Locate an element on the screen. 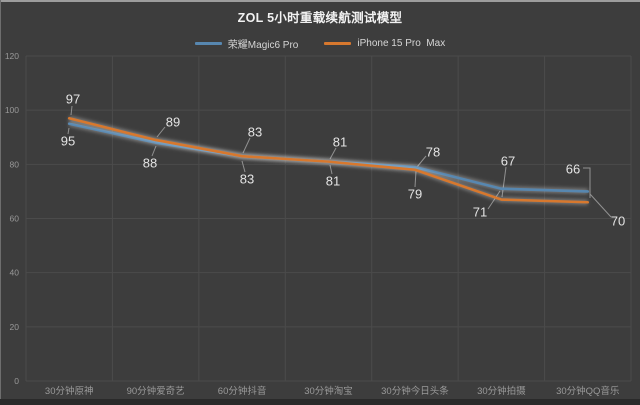  data-label: 95 is located at coordinates (68, 141).